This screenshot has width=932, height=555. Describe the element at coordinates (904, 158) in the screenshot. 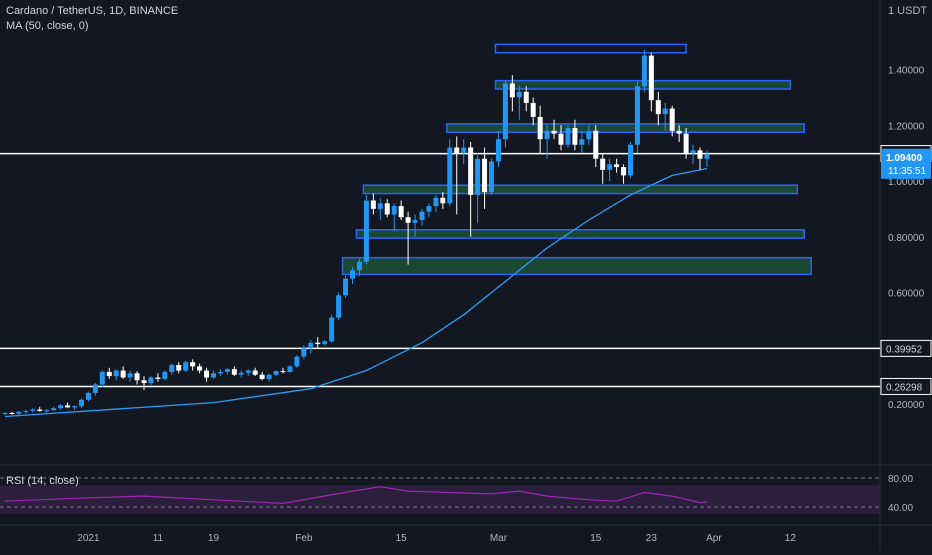

I see `current-price-label: 1.09400` at that location.